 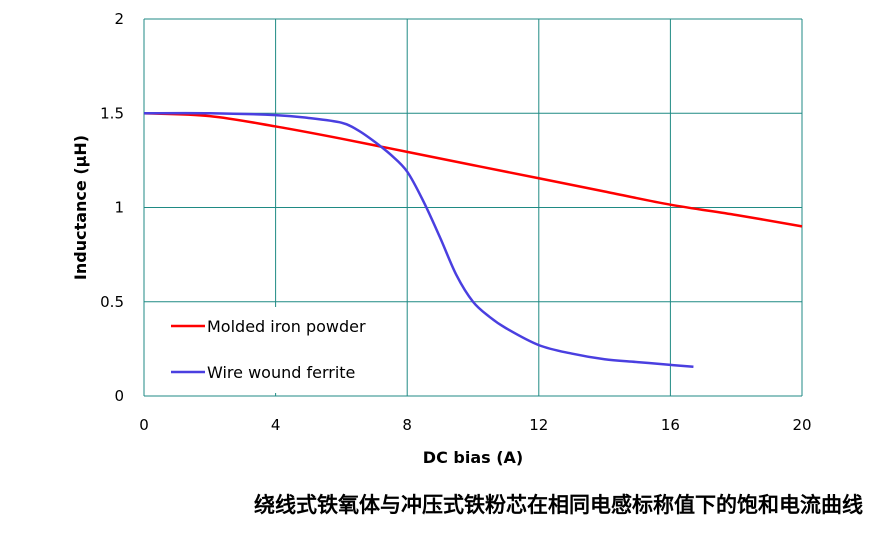 What do you see at coordinates (407, 425) in the screenshot?
I see `x-tick-label: 8` at bounding box center [407, 425].